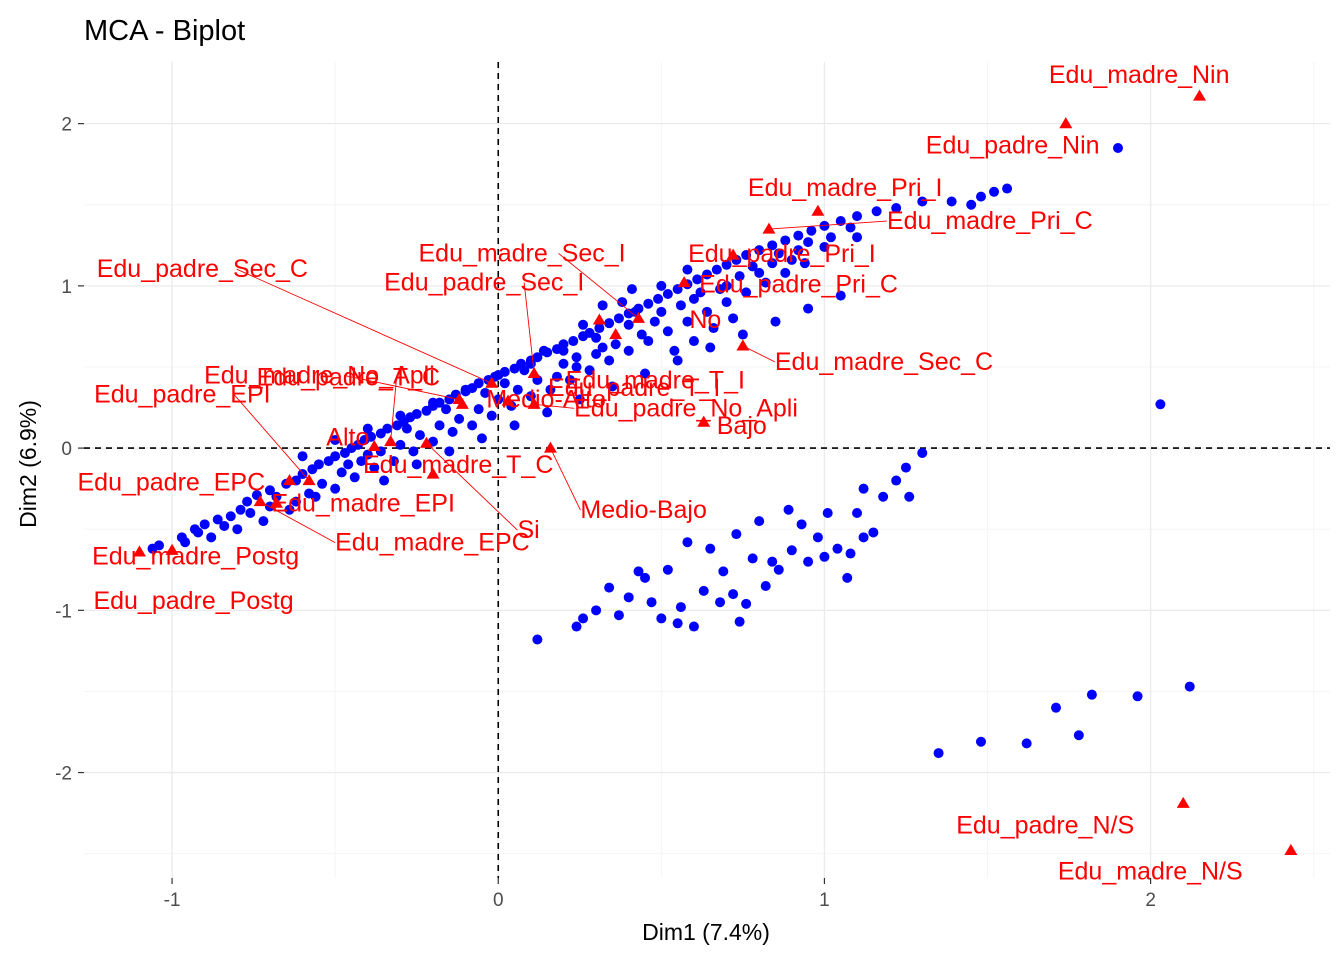  Describe the element at coordinates (1045, 825) in the screenshot. I see `variable-category-label: Edu_padre_N/S` at that location.